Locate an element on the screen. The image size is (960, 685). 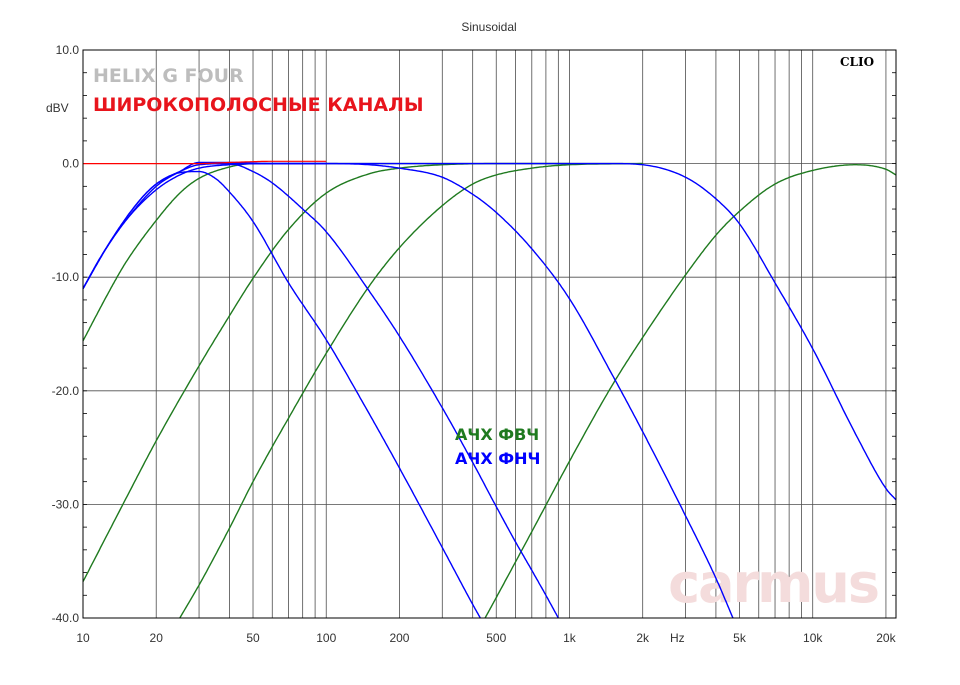
hpf-label: АЧХ ФВЧ is located at coordinates (497, 434).